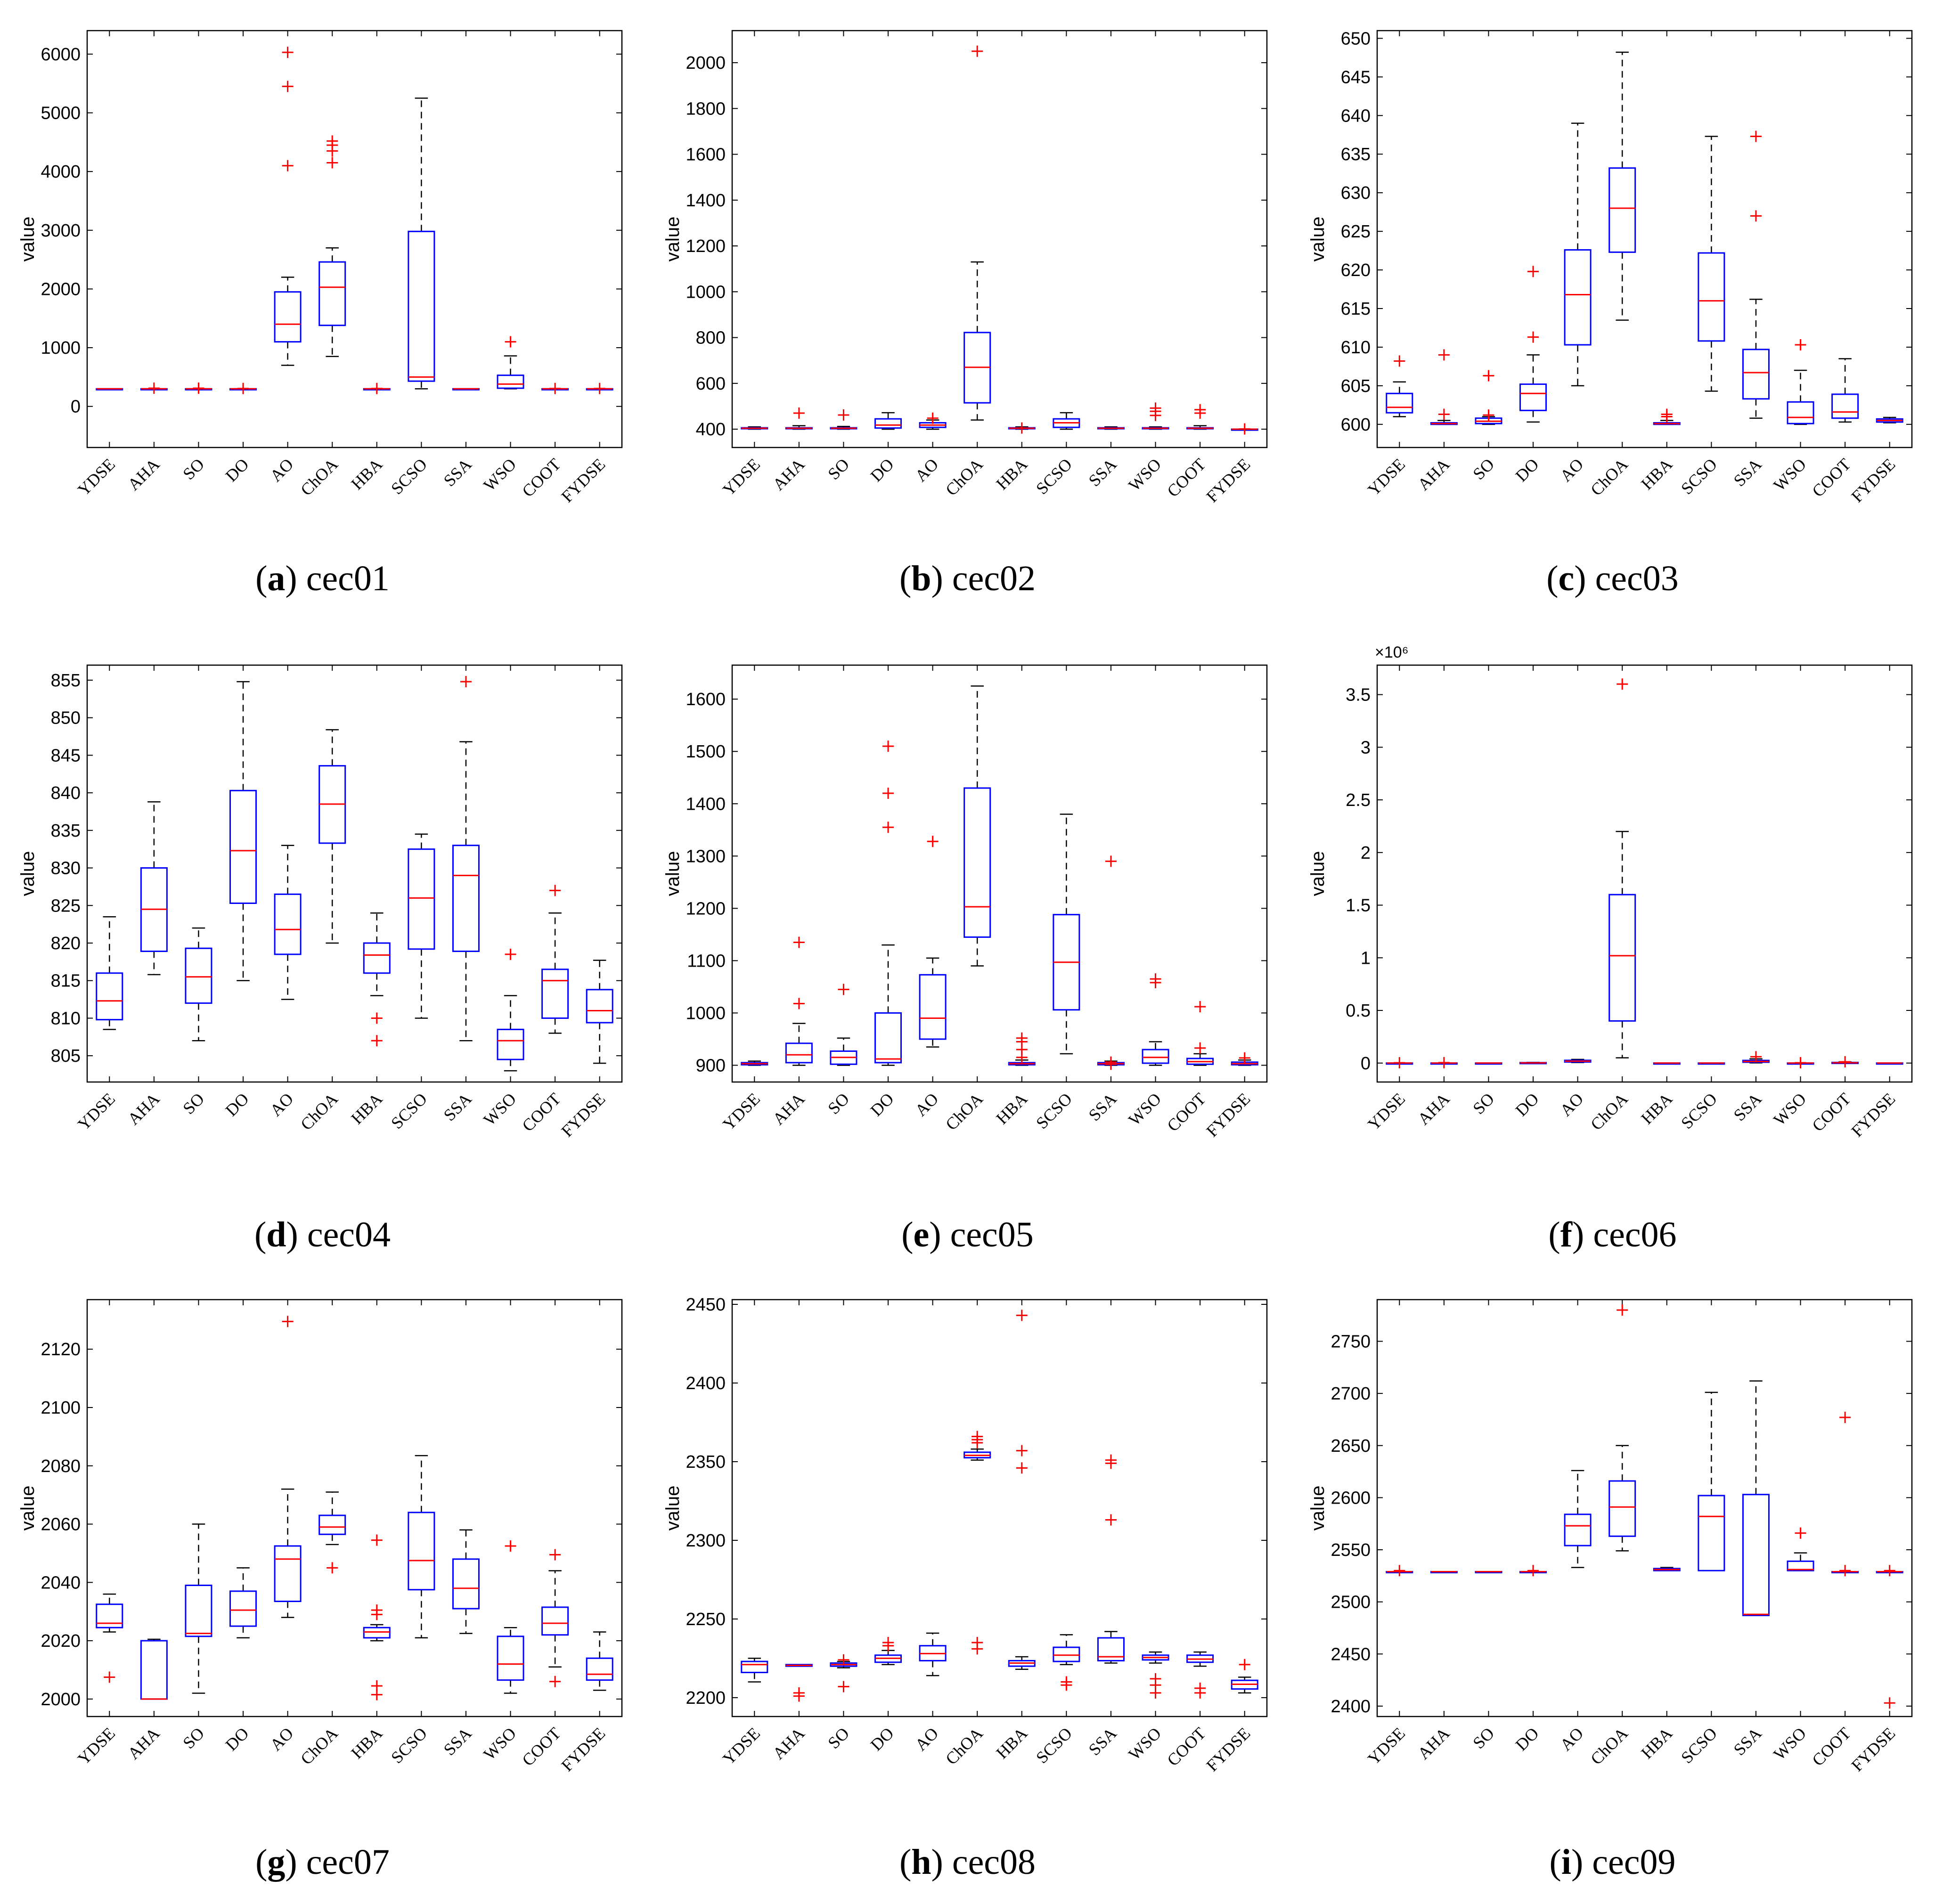 The height and width of the screenshot is (1904, 1935). Describe the element at coordinates (1351, 1498) in the screenshot. I see `y-tick-label: 2600` at that location.